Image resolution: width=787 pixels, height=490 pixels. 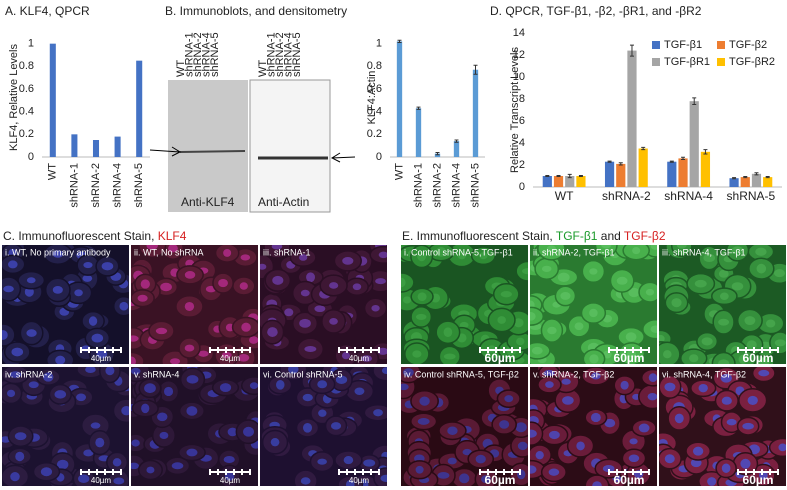 What do you see at coordinates (26, 66) in the screenshot?
I see `y-tick-label: 0.8` at bounding box center [26, 66].